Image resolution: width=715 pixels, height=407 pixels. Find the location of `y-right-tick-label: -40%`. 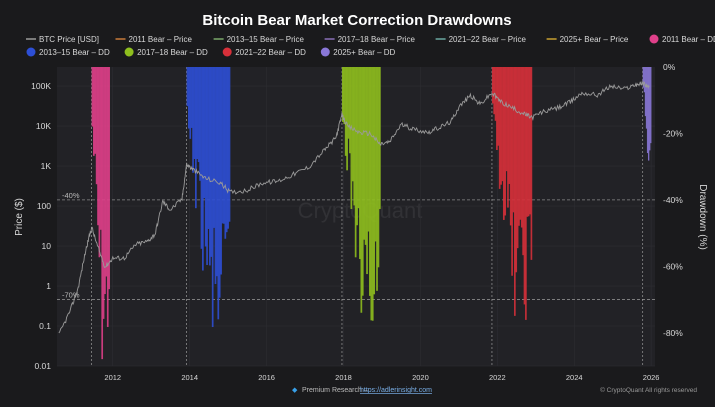

y-right-tick-label: -40% is located at coordinates (673, 200).